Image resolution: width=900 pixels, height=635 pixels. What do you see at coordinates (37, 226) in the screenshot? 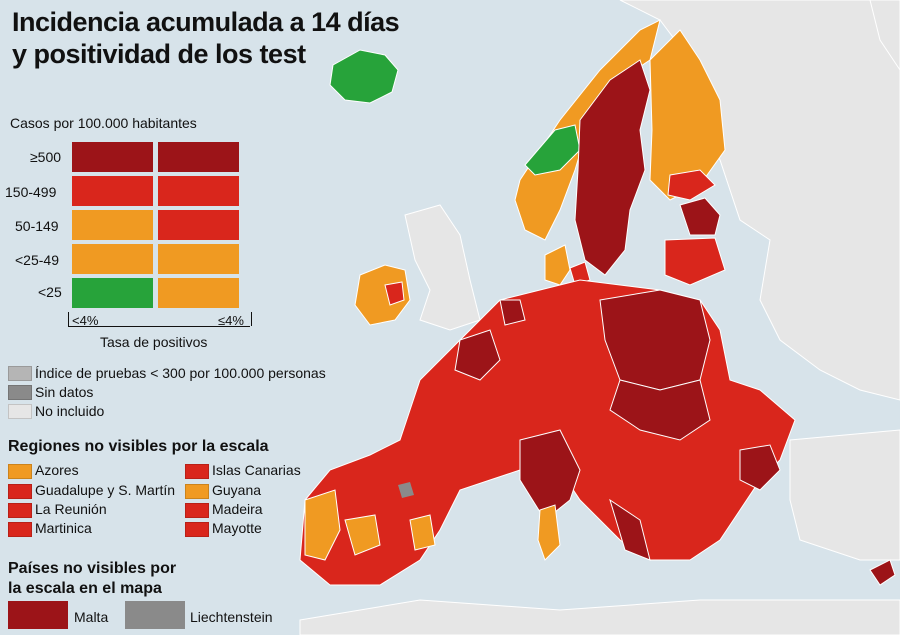
I see `legend-row-label: 50-149` at bounding box center [37, 226].